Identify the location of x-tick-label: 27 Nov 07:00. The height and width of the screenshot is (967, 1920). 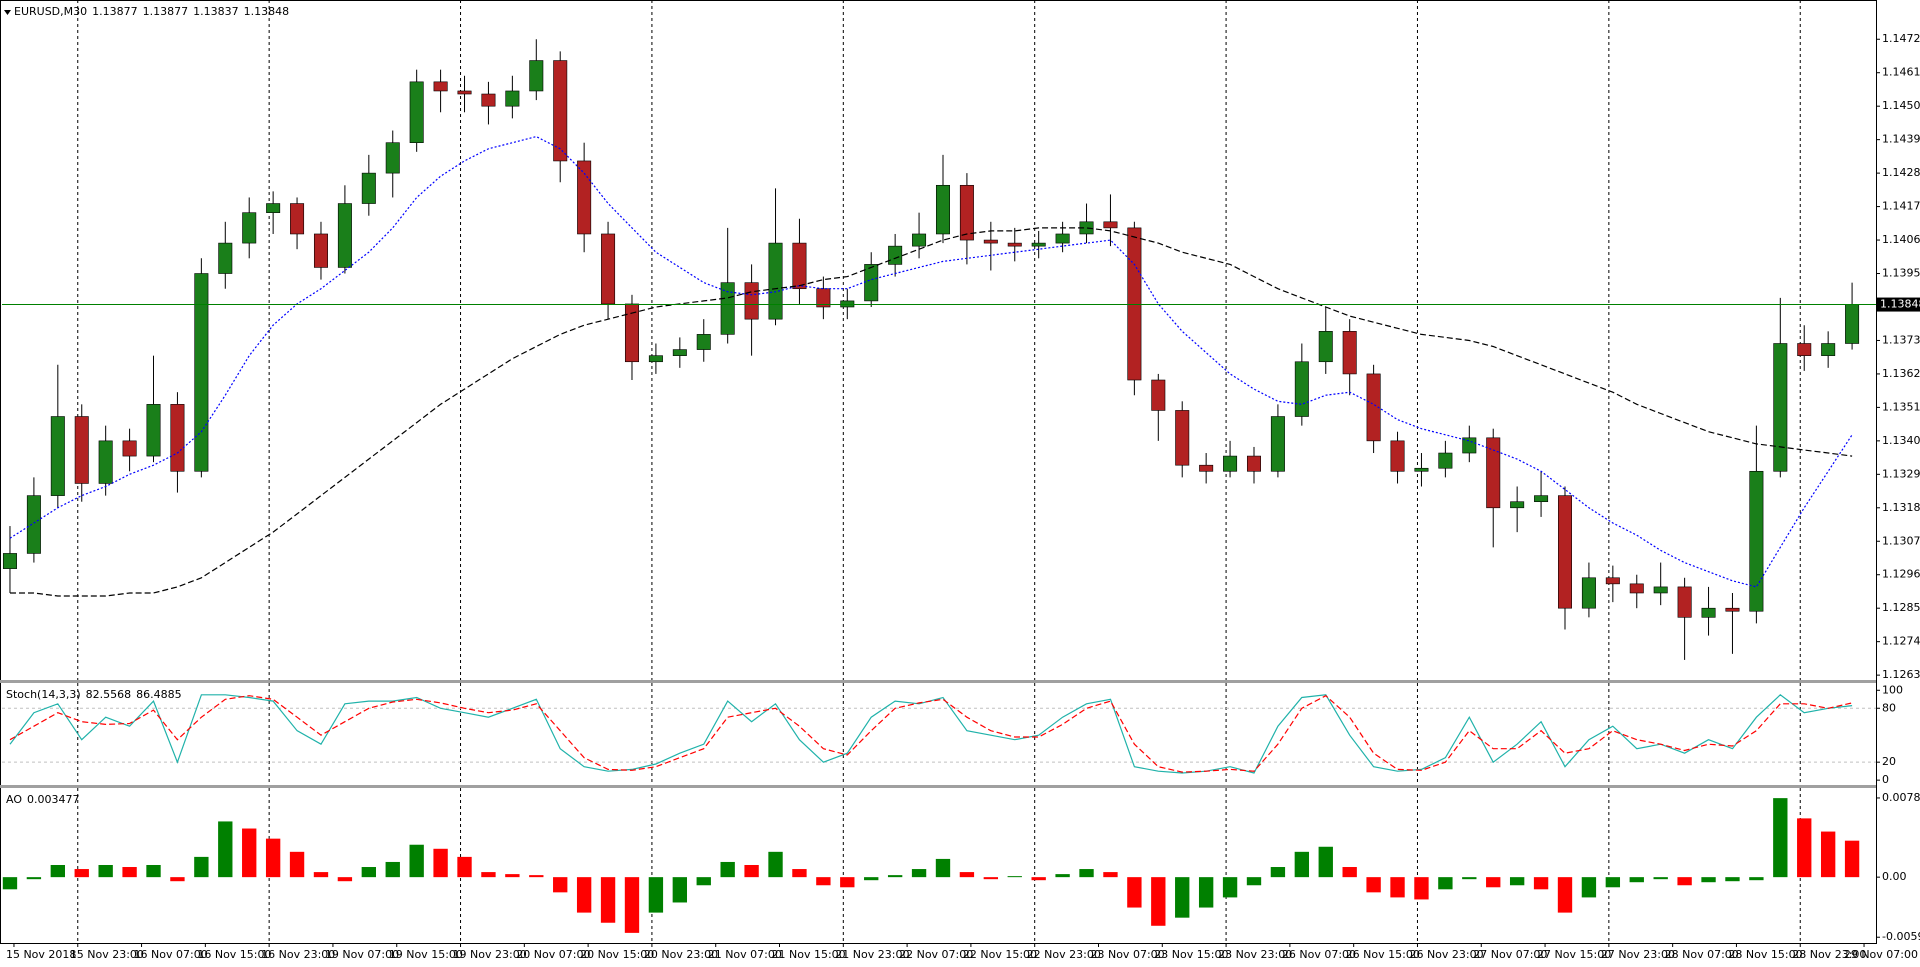
(1510, 954).